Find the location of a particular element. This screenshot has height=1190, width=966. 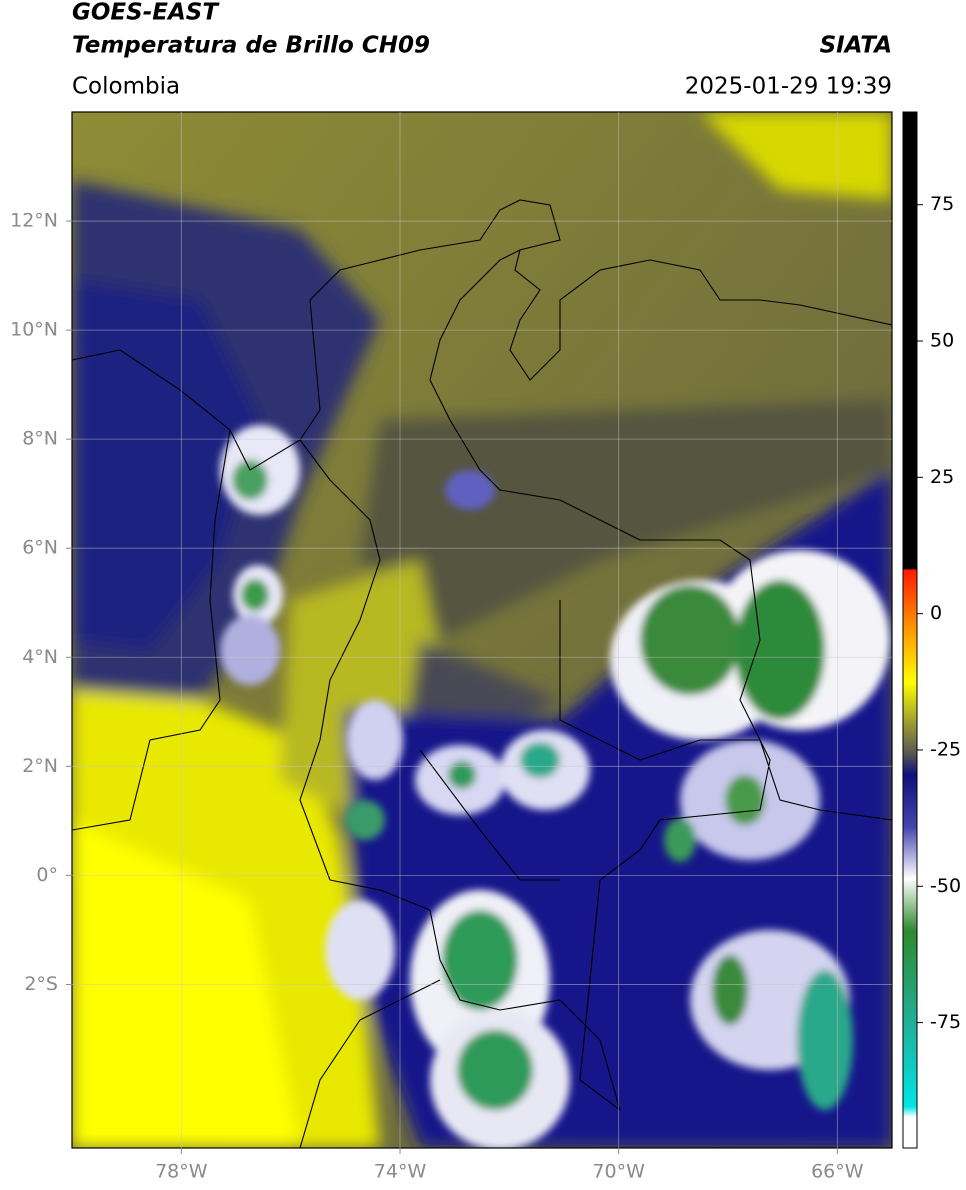

colorbar-tick-label: -75 is located at coordinates (945, 1022).